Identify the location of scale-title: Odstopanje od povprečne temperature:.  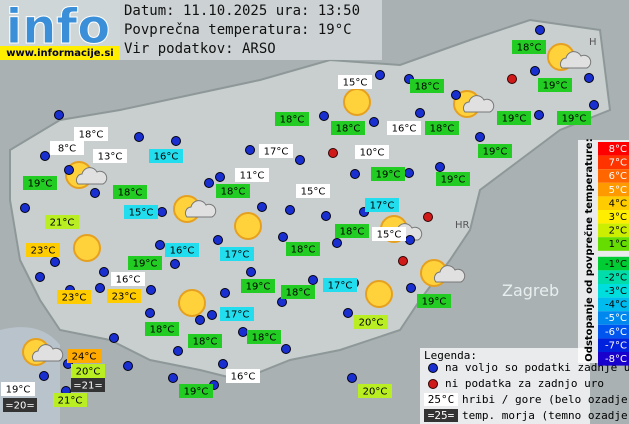
(589, 249).